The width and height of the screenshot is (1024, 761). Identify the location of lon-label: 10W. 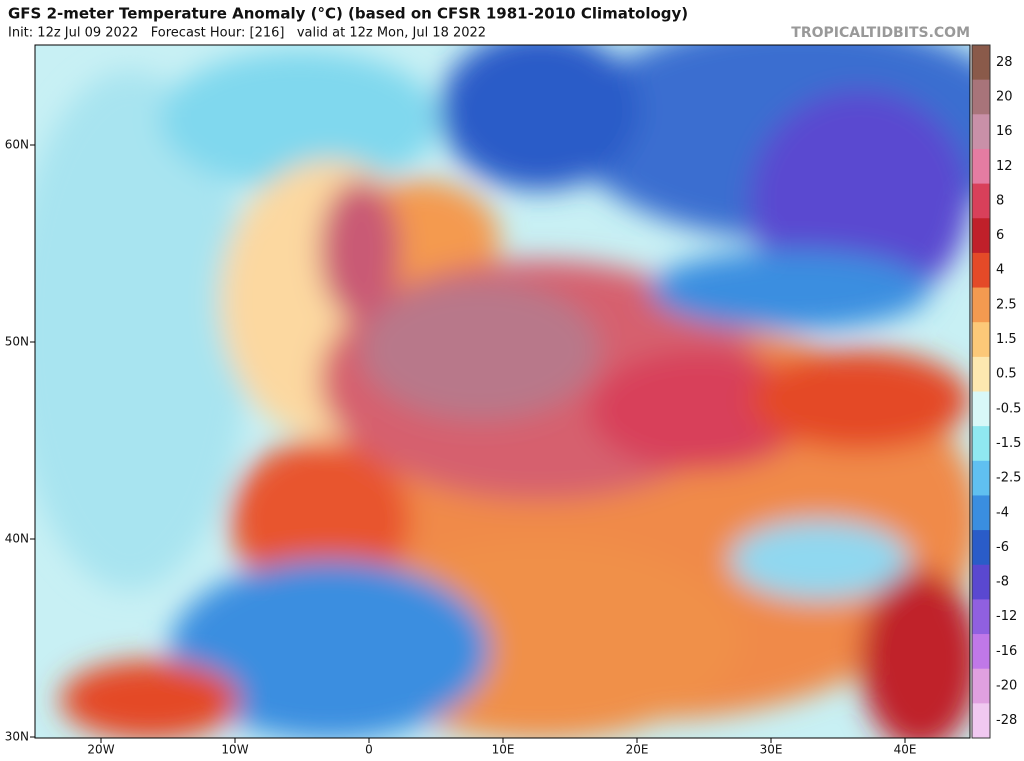
(234, 750).